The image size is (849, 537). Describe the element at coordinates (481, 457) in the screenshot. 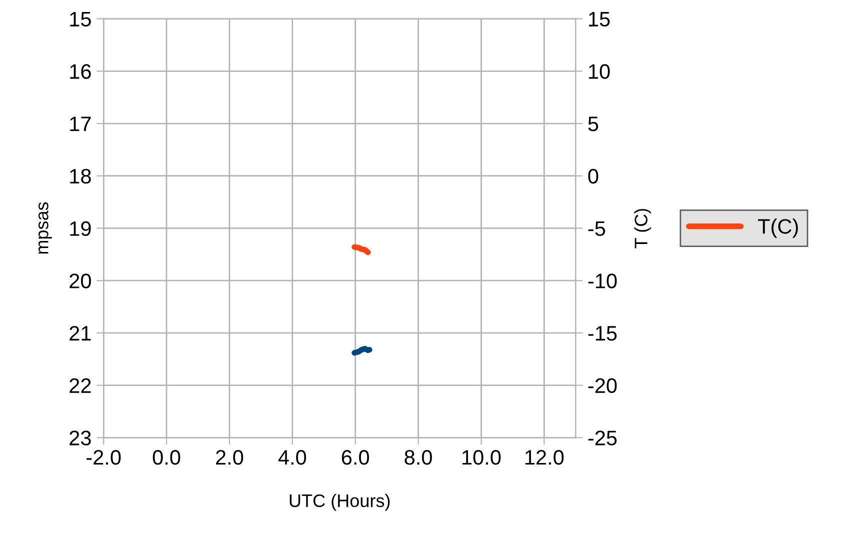

I see `x-tick-label: 10.0` at that location.